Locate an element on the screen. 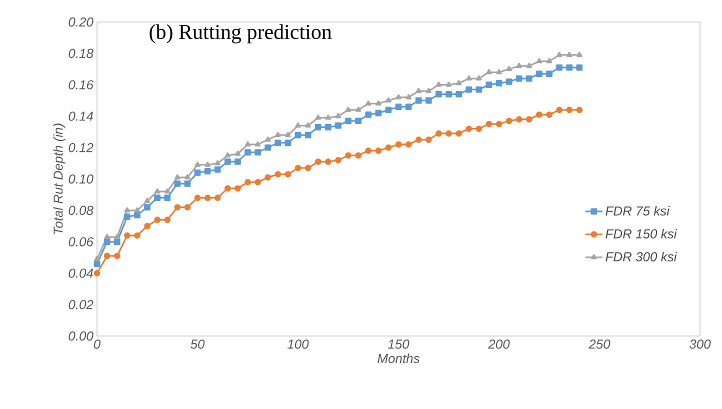 This screenshot has width=722, height=409. y-tick-label: 0.06 is located at coordinates (81, 241).